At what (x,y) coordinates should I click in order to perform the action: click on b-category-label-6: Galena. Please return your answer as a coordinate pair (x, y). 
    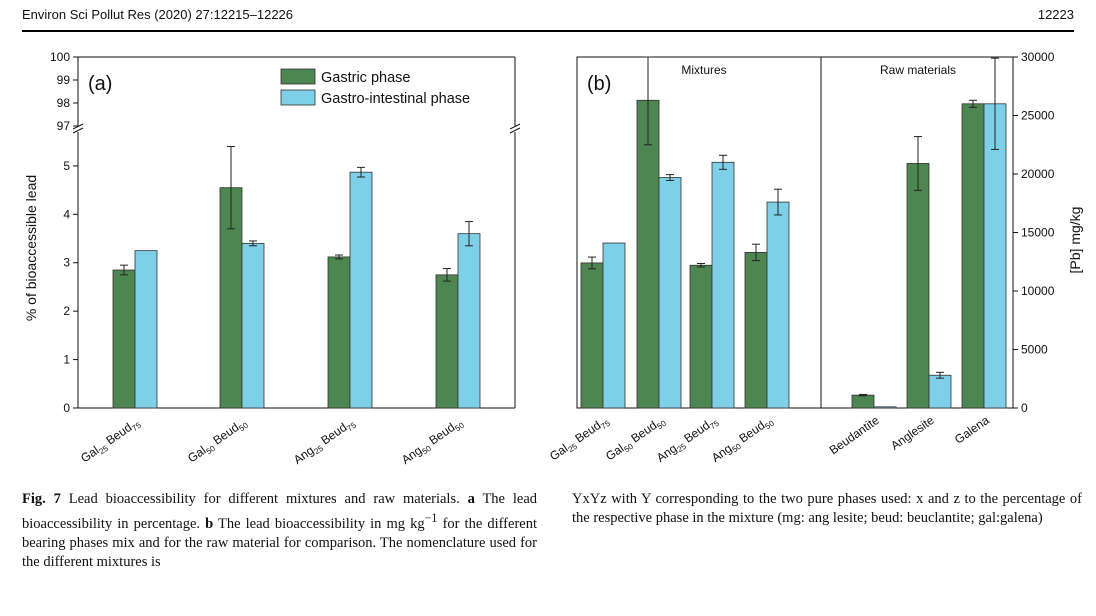
    Looking at the image, I should click on (972, 430).